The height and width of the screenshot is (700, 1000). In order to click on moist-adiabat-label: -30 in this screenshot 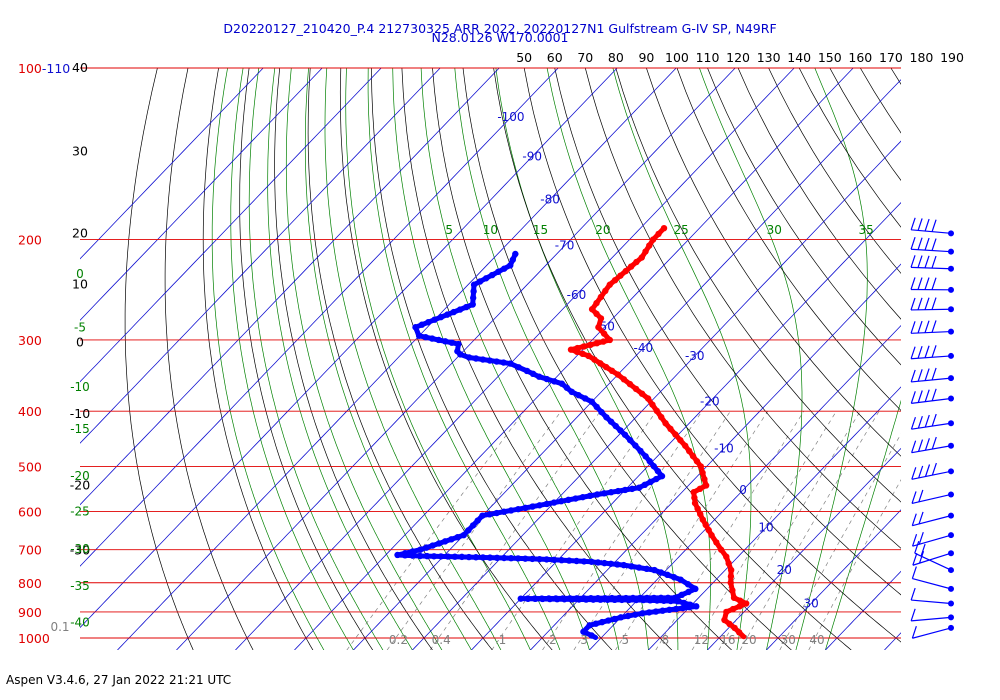, I will do `click(80, 549)`.